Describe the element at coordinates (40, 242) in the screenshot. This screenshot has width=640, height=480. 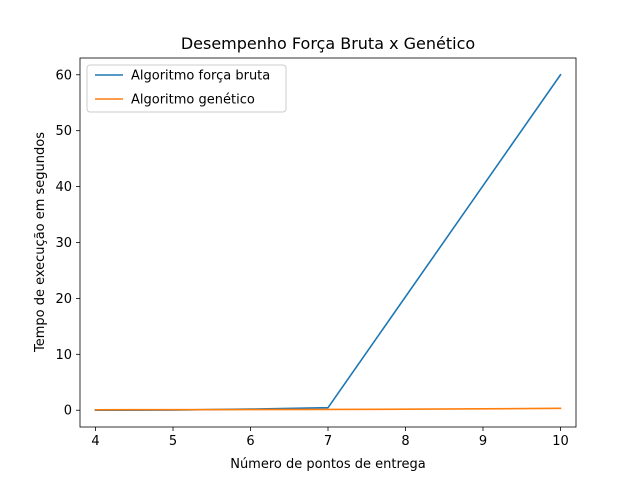
I see `y-axis-title: Tempo de execução em segundos` at that location.